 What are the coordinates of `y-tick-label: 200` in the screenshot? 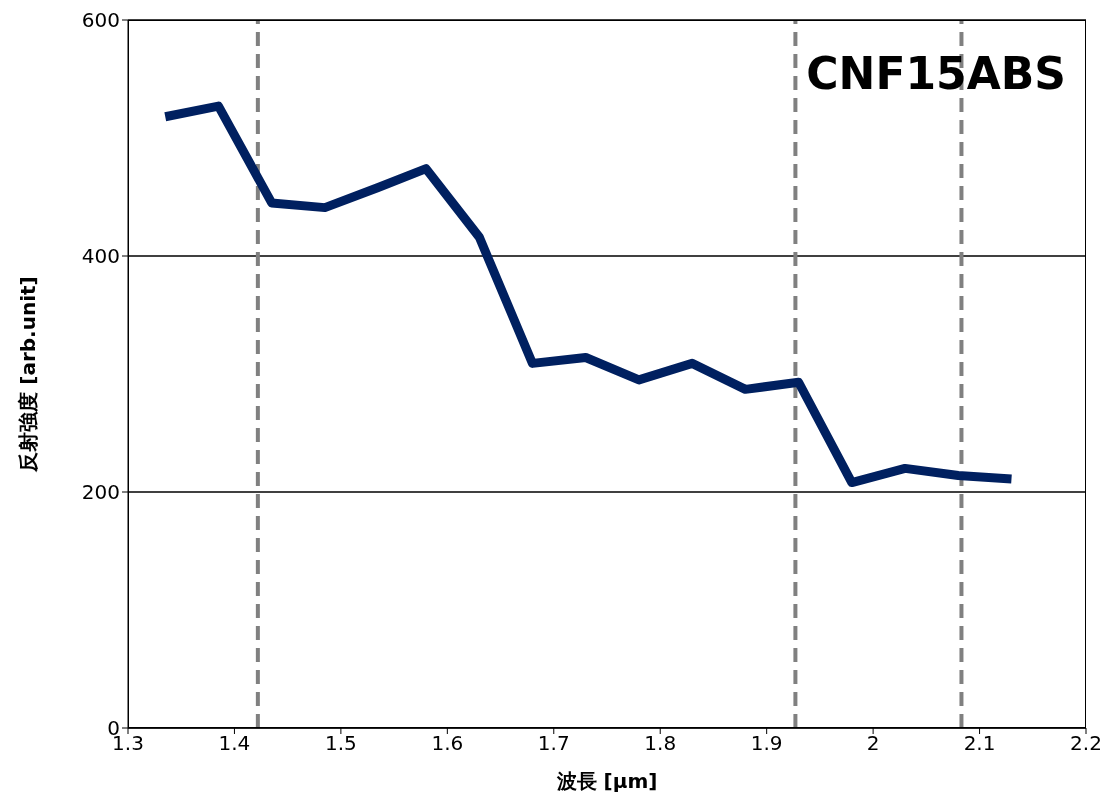 It's located at (100, 492).